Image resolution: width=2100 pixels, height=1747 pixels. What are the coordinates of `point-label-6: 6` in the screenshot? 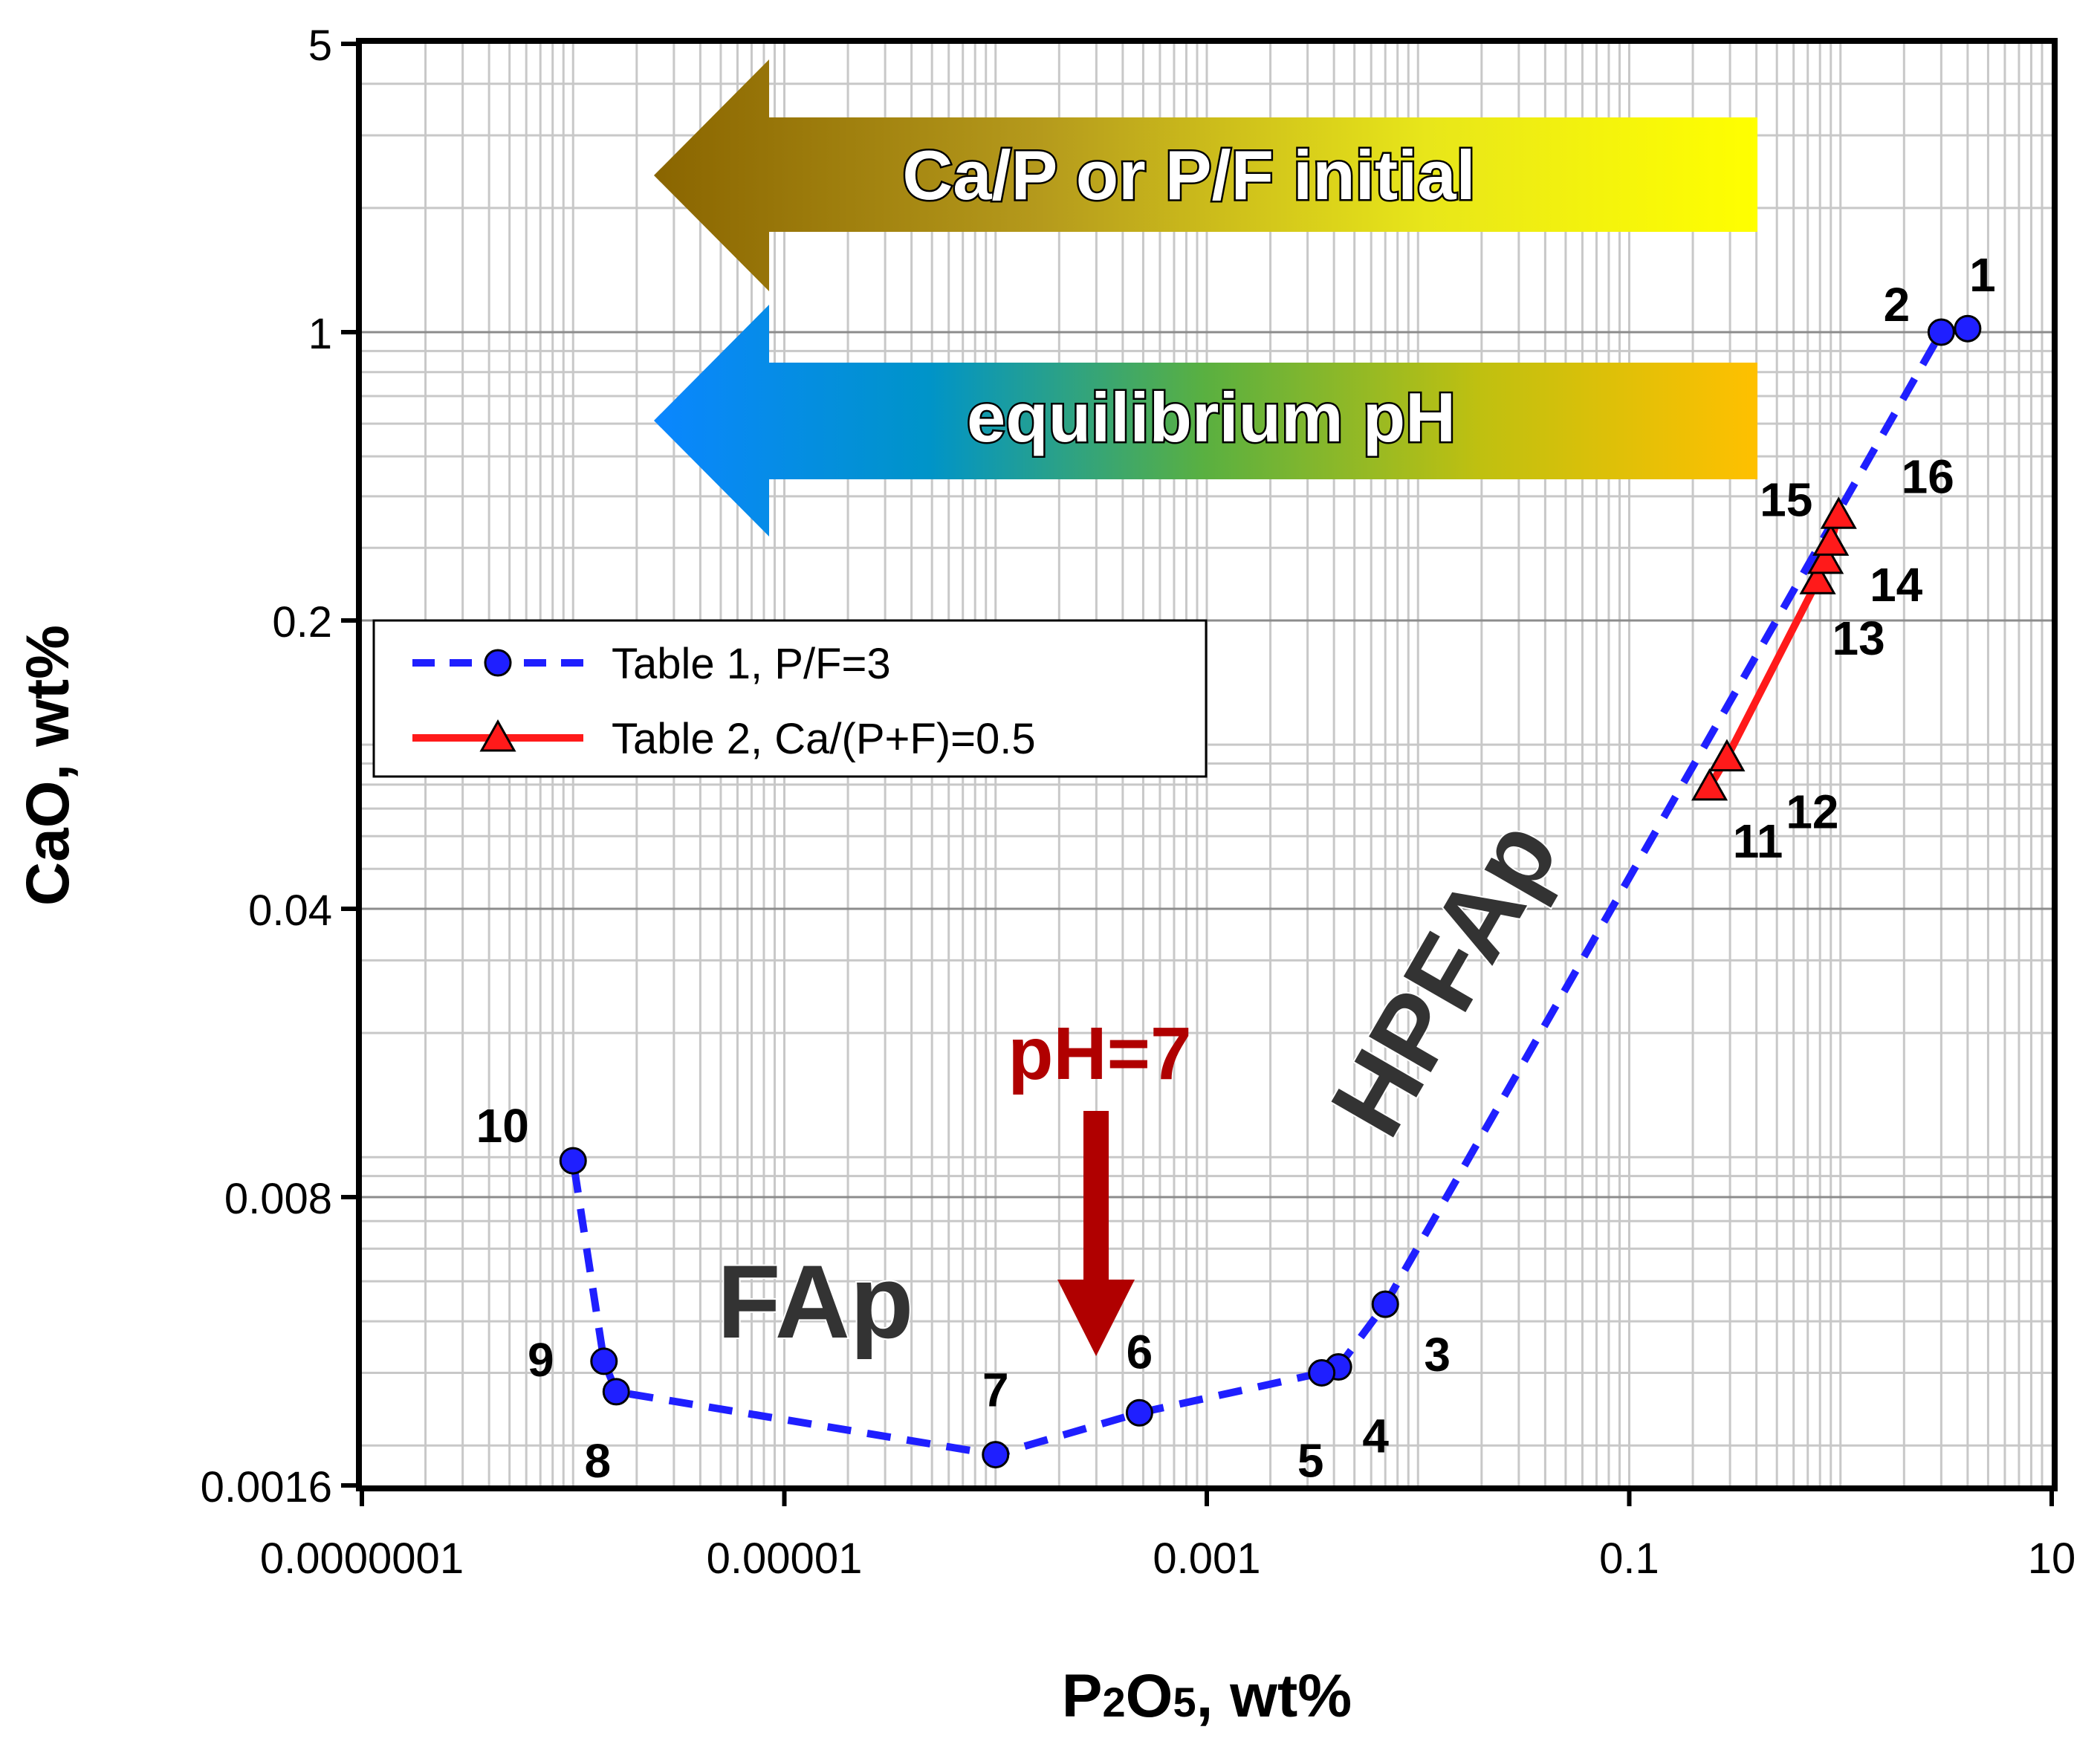 It's located at (1140, 1351).